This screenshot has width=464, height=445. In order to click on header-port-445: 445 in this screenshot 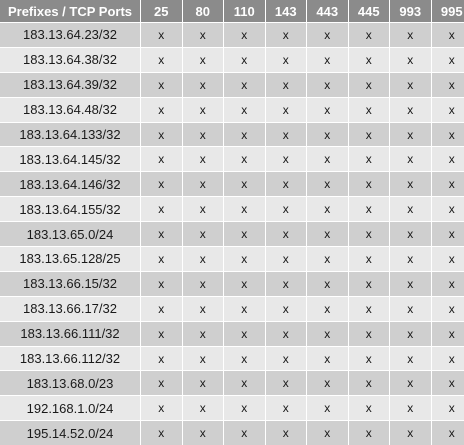, I will do `click(369, 11)`.